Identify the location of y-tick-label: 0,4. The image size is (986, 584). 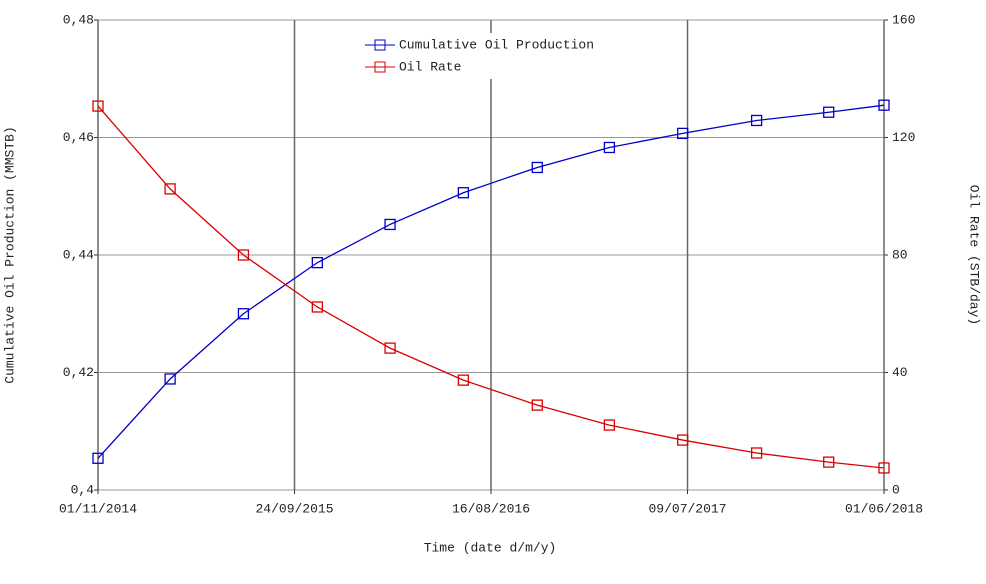
(83, 489).